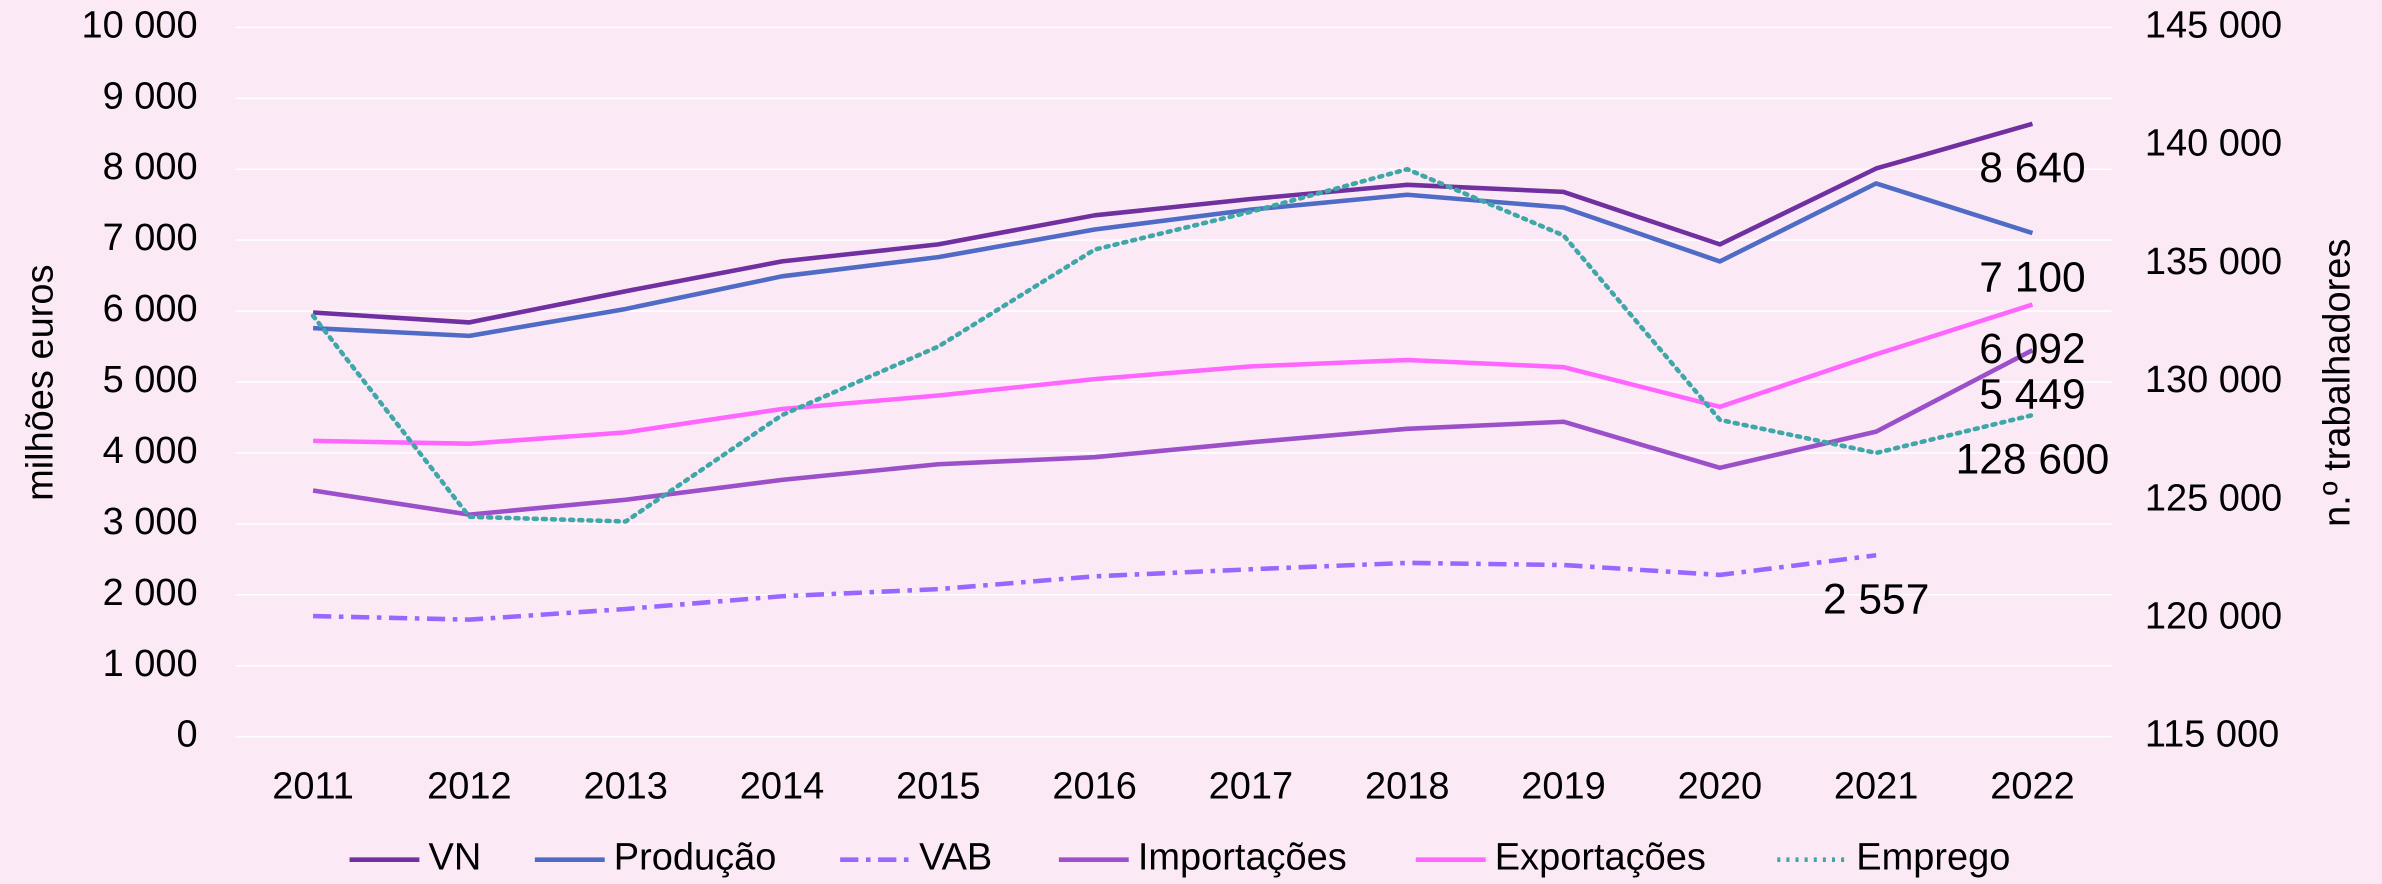 This screenshot has height=884, width=2382. Describe the element at coordinates (313, 786) in the screenshot. I see `x-tick-label: 2011` at that location.